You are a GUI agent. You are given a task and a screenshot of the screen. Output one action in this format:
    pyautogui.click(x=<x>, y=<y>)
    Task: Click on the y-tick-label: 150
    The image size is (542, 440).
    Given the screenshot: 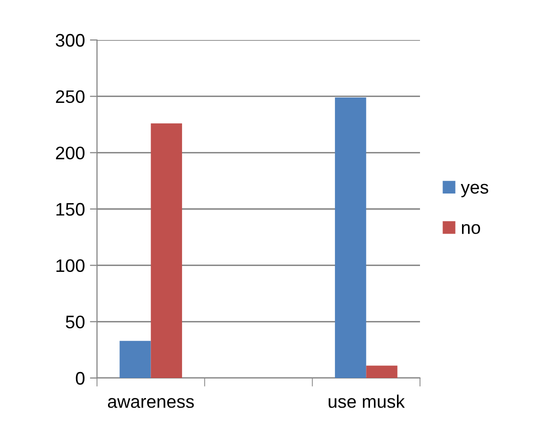 What is the action you would take?
    pyautogui.click(x=70, y=209)
    